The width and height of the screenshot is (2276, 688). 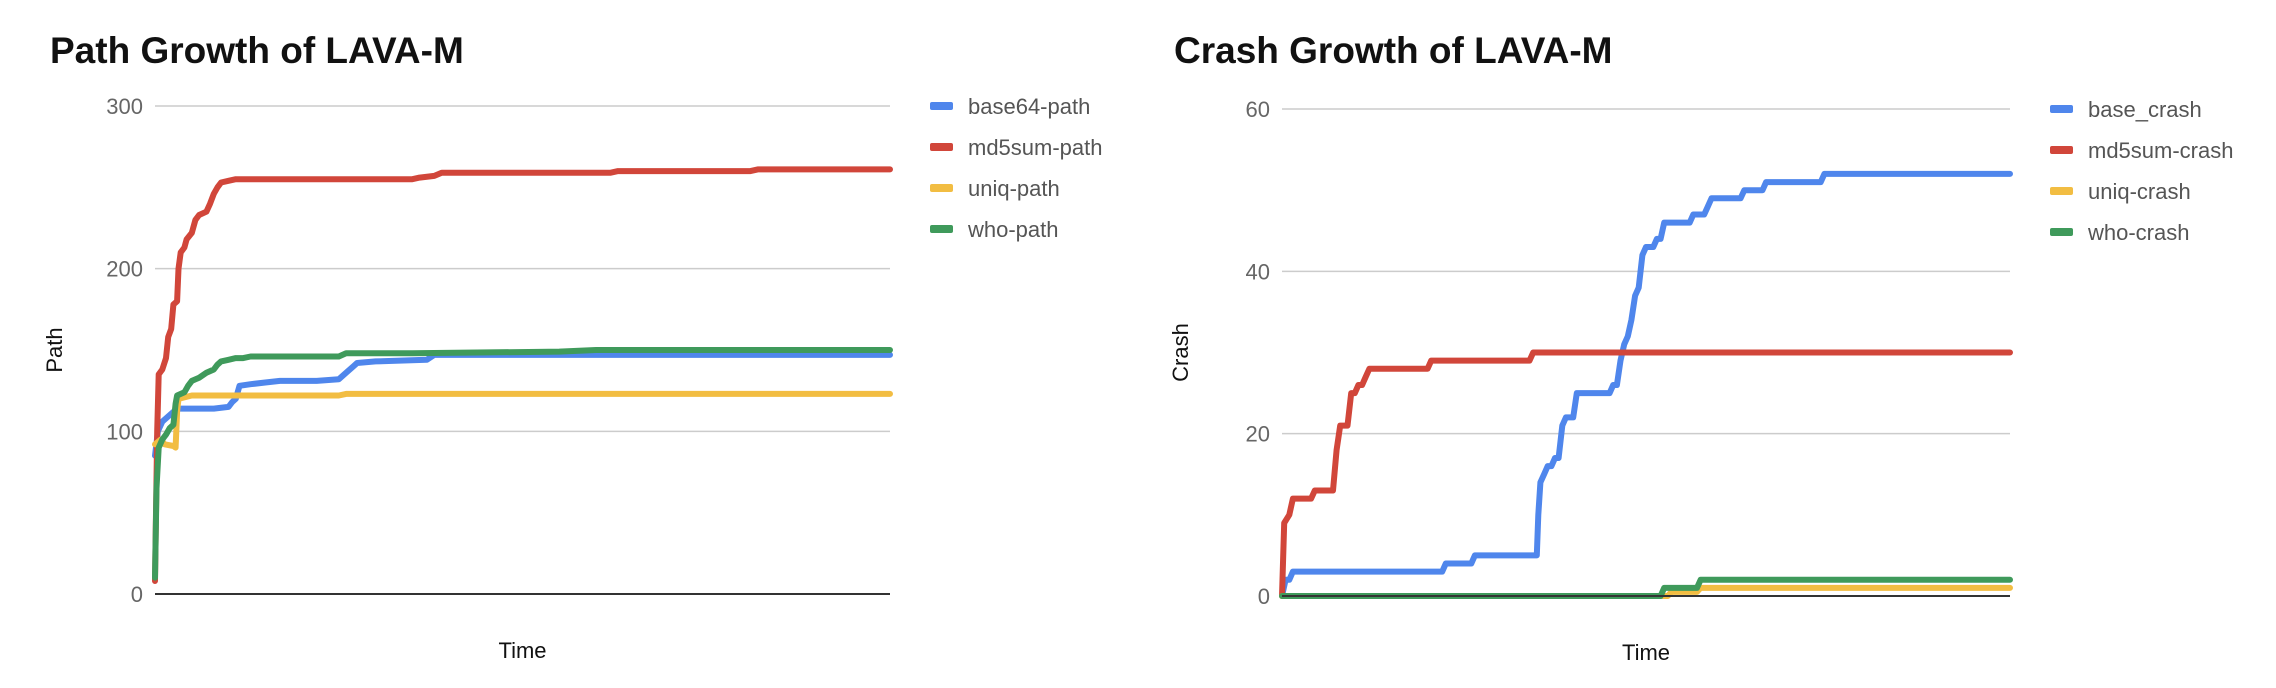 I want to click on series-line-base64-path, so click(x=522, y=405).